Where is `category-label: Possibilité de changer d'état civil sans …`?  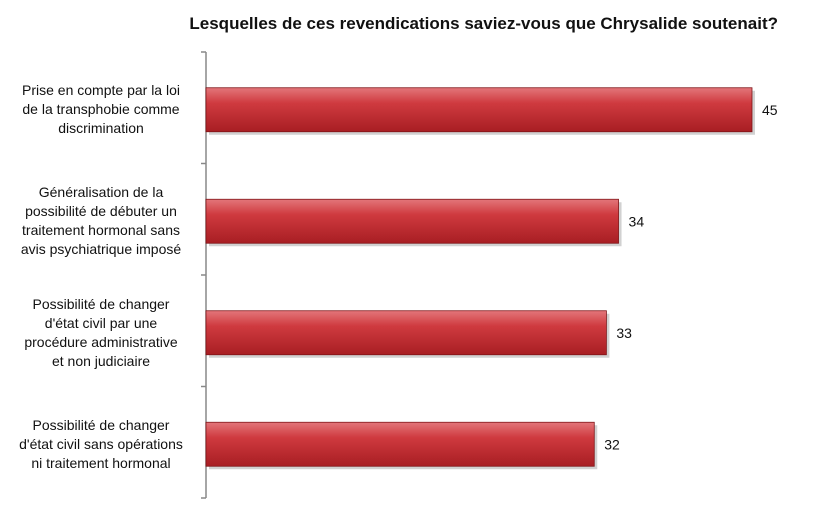
category-label: Possibilité de changer d'état civil sans … is located at coordinates (101, 444).